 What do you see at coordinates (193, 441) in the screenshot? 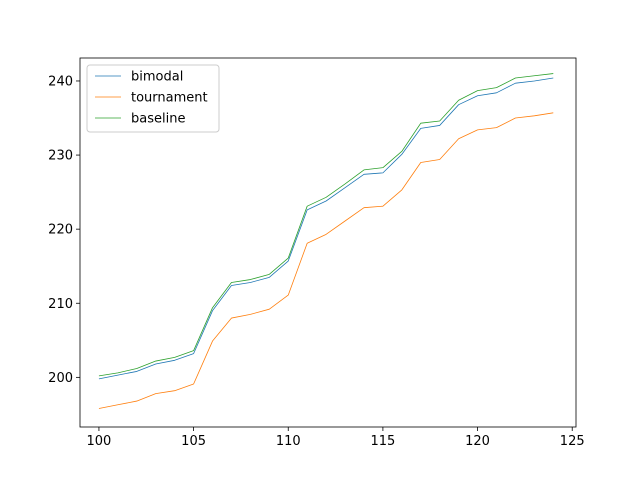
I see `x-tick-label: 105` at bounding box center [193, 441].